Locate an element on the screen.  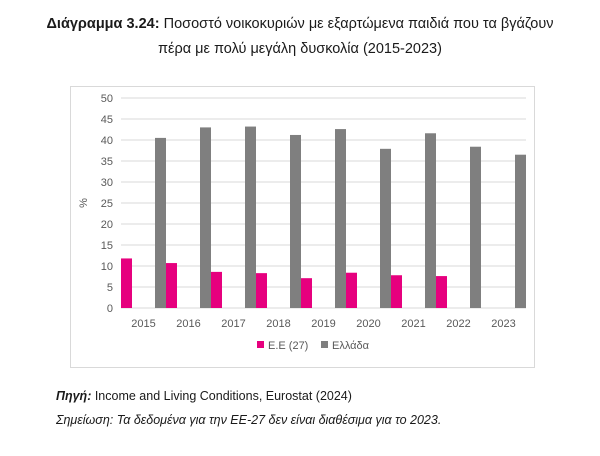
y-tick-label: 10 is located at coordinates (107, 267).